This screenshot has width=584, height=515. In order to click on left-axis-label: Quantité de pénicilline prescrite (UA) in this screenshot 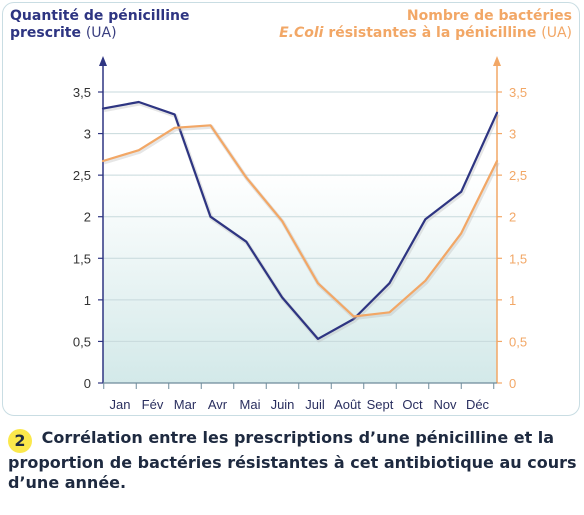, I will do `click(135, 25)`.